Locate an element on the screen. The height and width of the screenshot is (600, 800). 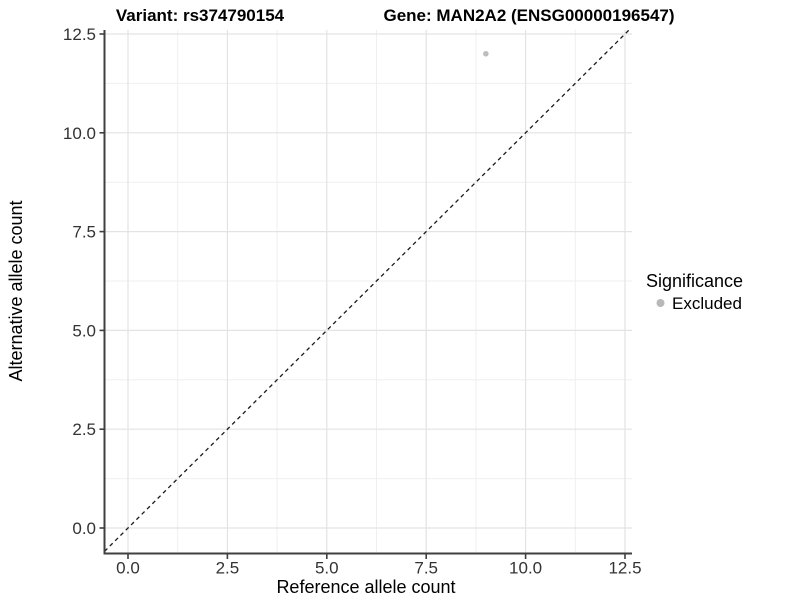
x-tick-label: 7.5 is located at coordinates (426, 568).